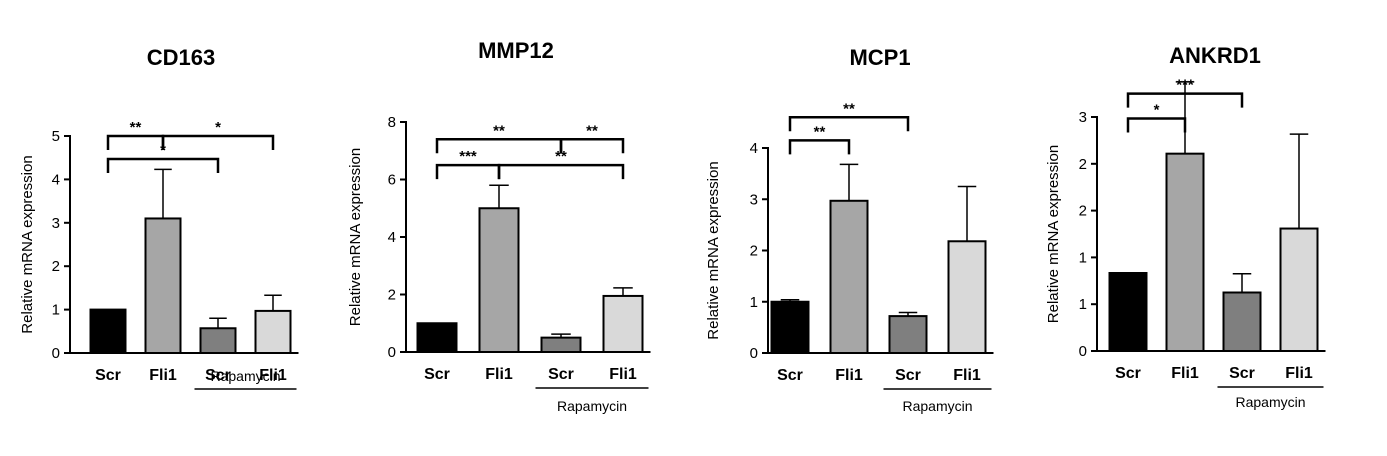 Image resolution: width=1387 pixels, height=456 pixels. What do you see at coordinates (879, 57) in the screenshot?
I see `chart-title: MCP1` at bounding box center [879, 57].